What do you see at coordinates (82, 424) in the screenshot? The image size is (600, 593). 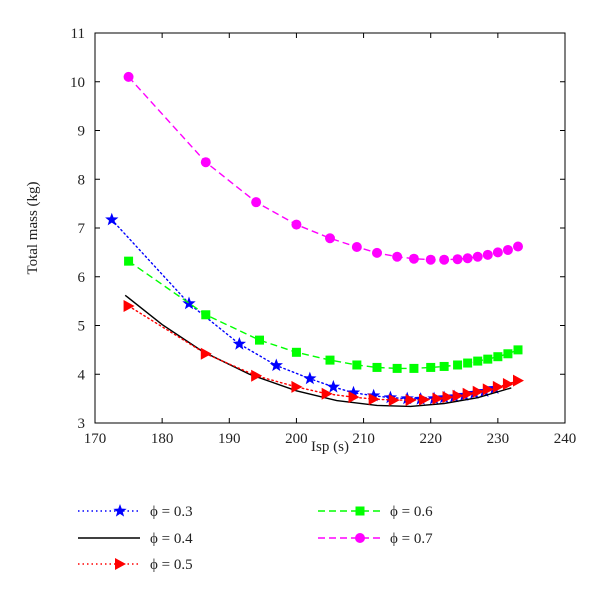 I see `y-tick-label: 3` at bounding box center [82, 424].